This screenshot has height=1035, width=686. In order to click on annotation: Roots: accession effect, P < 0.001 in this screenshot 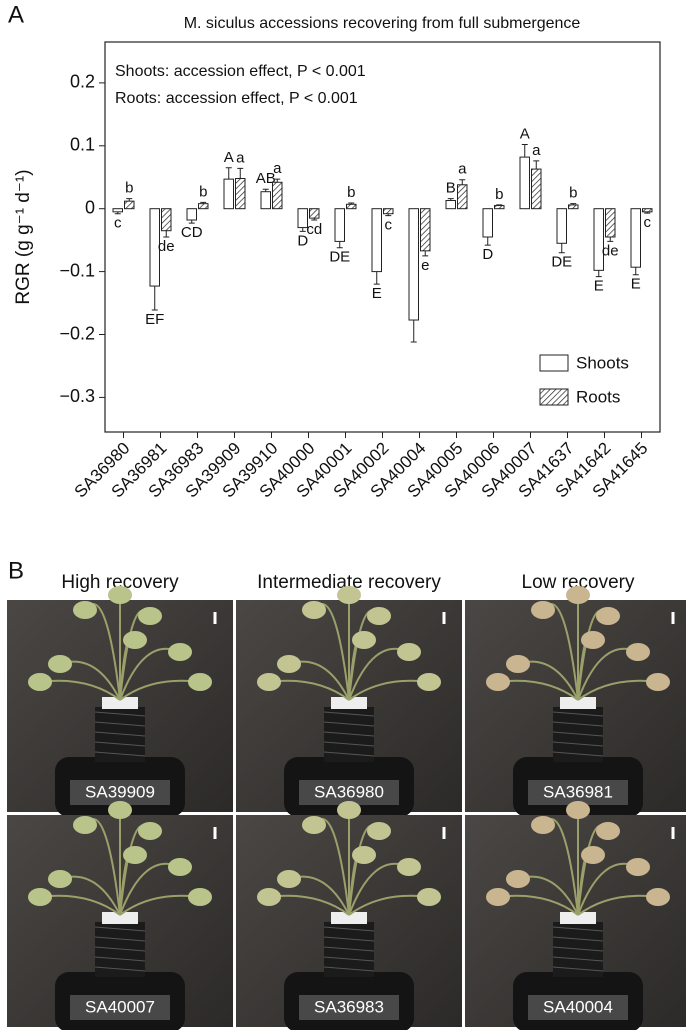, I will do `click(236, 98)`.